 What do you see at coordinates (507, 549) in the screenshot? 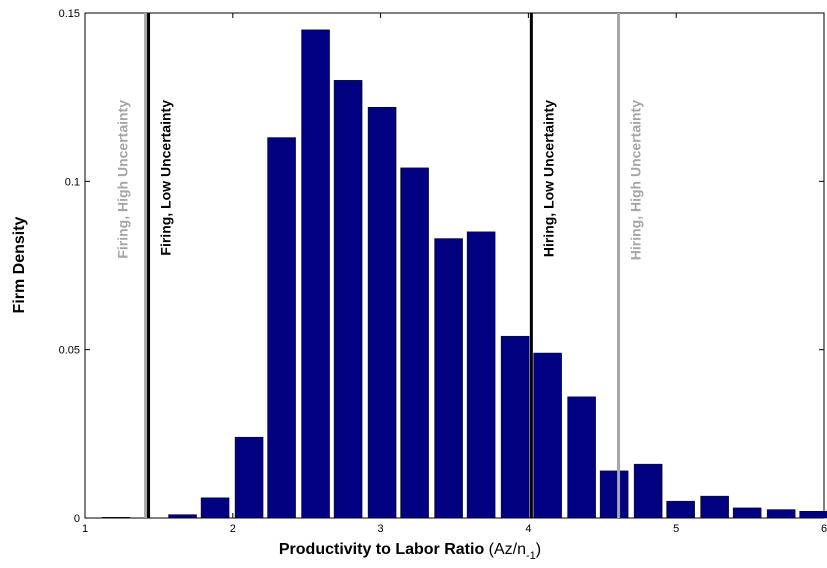
I see `x-axis-unit: (Az/n` at bounding box center [507, 549].